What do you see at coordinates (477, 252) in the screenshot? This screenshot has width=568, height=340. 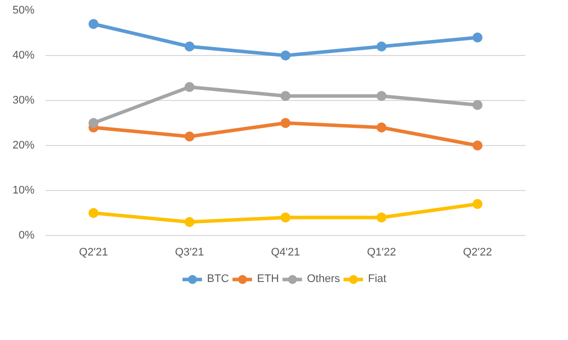 I see `x-tick-label: Q2'22` at bounding box center [477, 252].